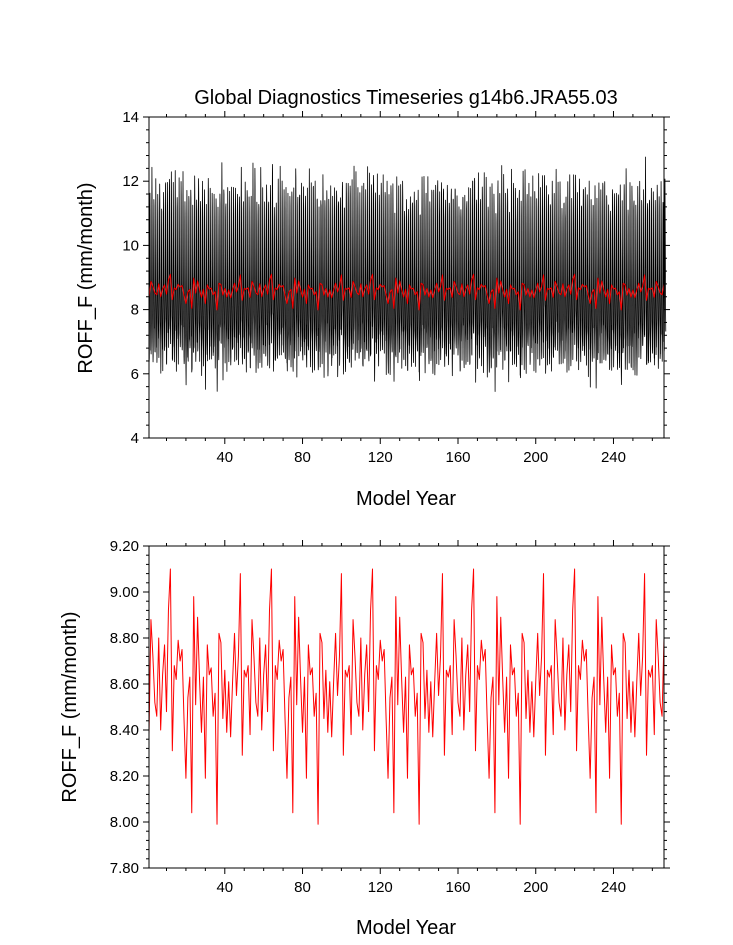 This screenshot has width=733, height=945. I want to click on bottom-y-tick-label: 9.00, so click(124, 592).